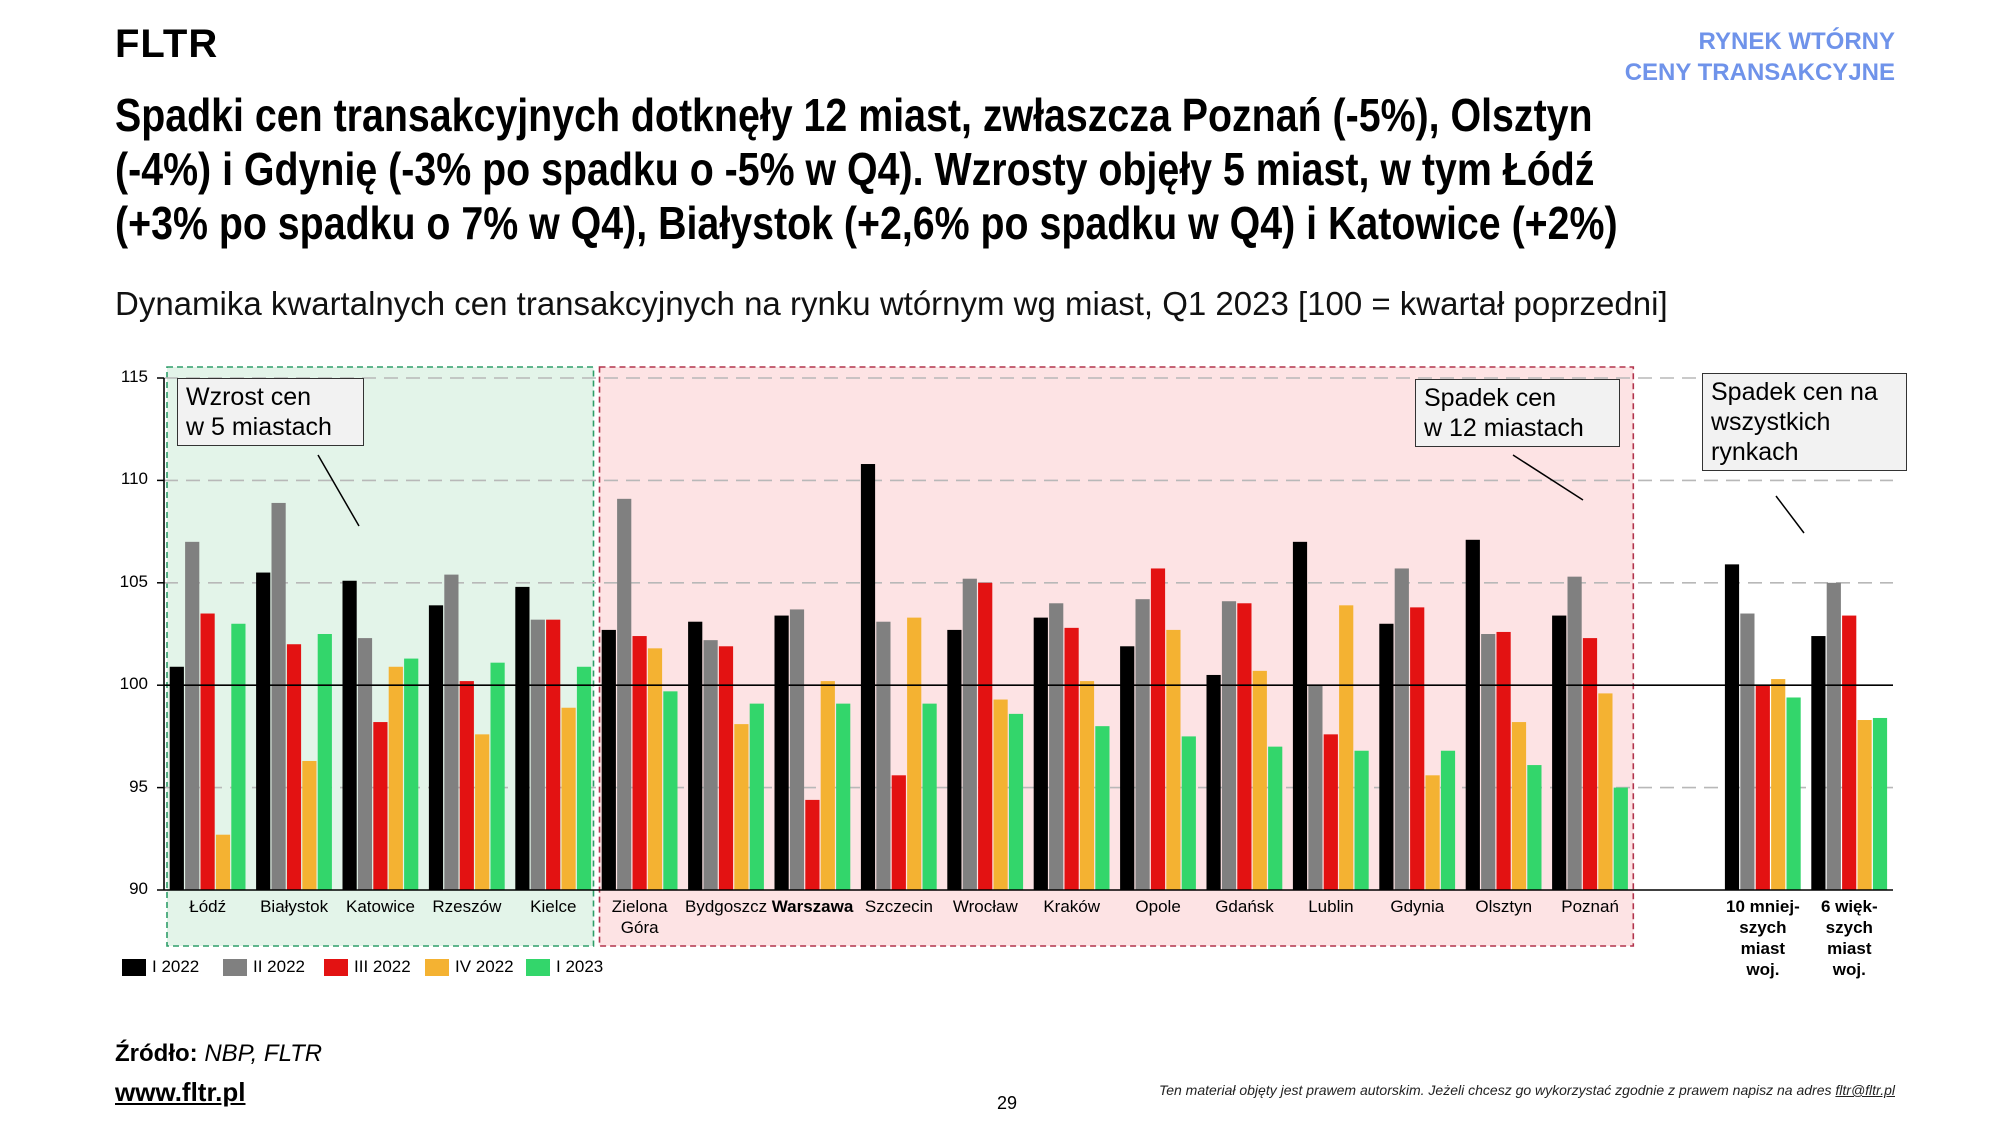 Image resolution: width=2000 pixels, height=1125 pixels. Describe the element at coordinates (553, 906) in the screenshot. I see `x-category-label: Kielce` at that location.